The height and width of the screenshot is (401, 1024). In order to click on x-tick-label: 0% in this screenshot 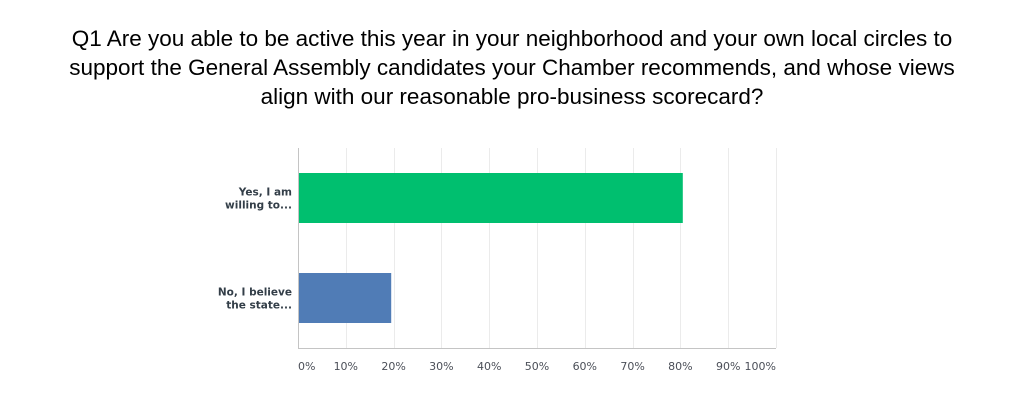, I will do `click(306, 366)`.